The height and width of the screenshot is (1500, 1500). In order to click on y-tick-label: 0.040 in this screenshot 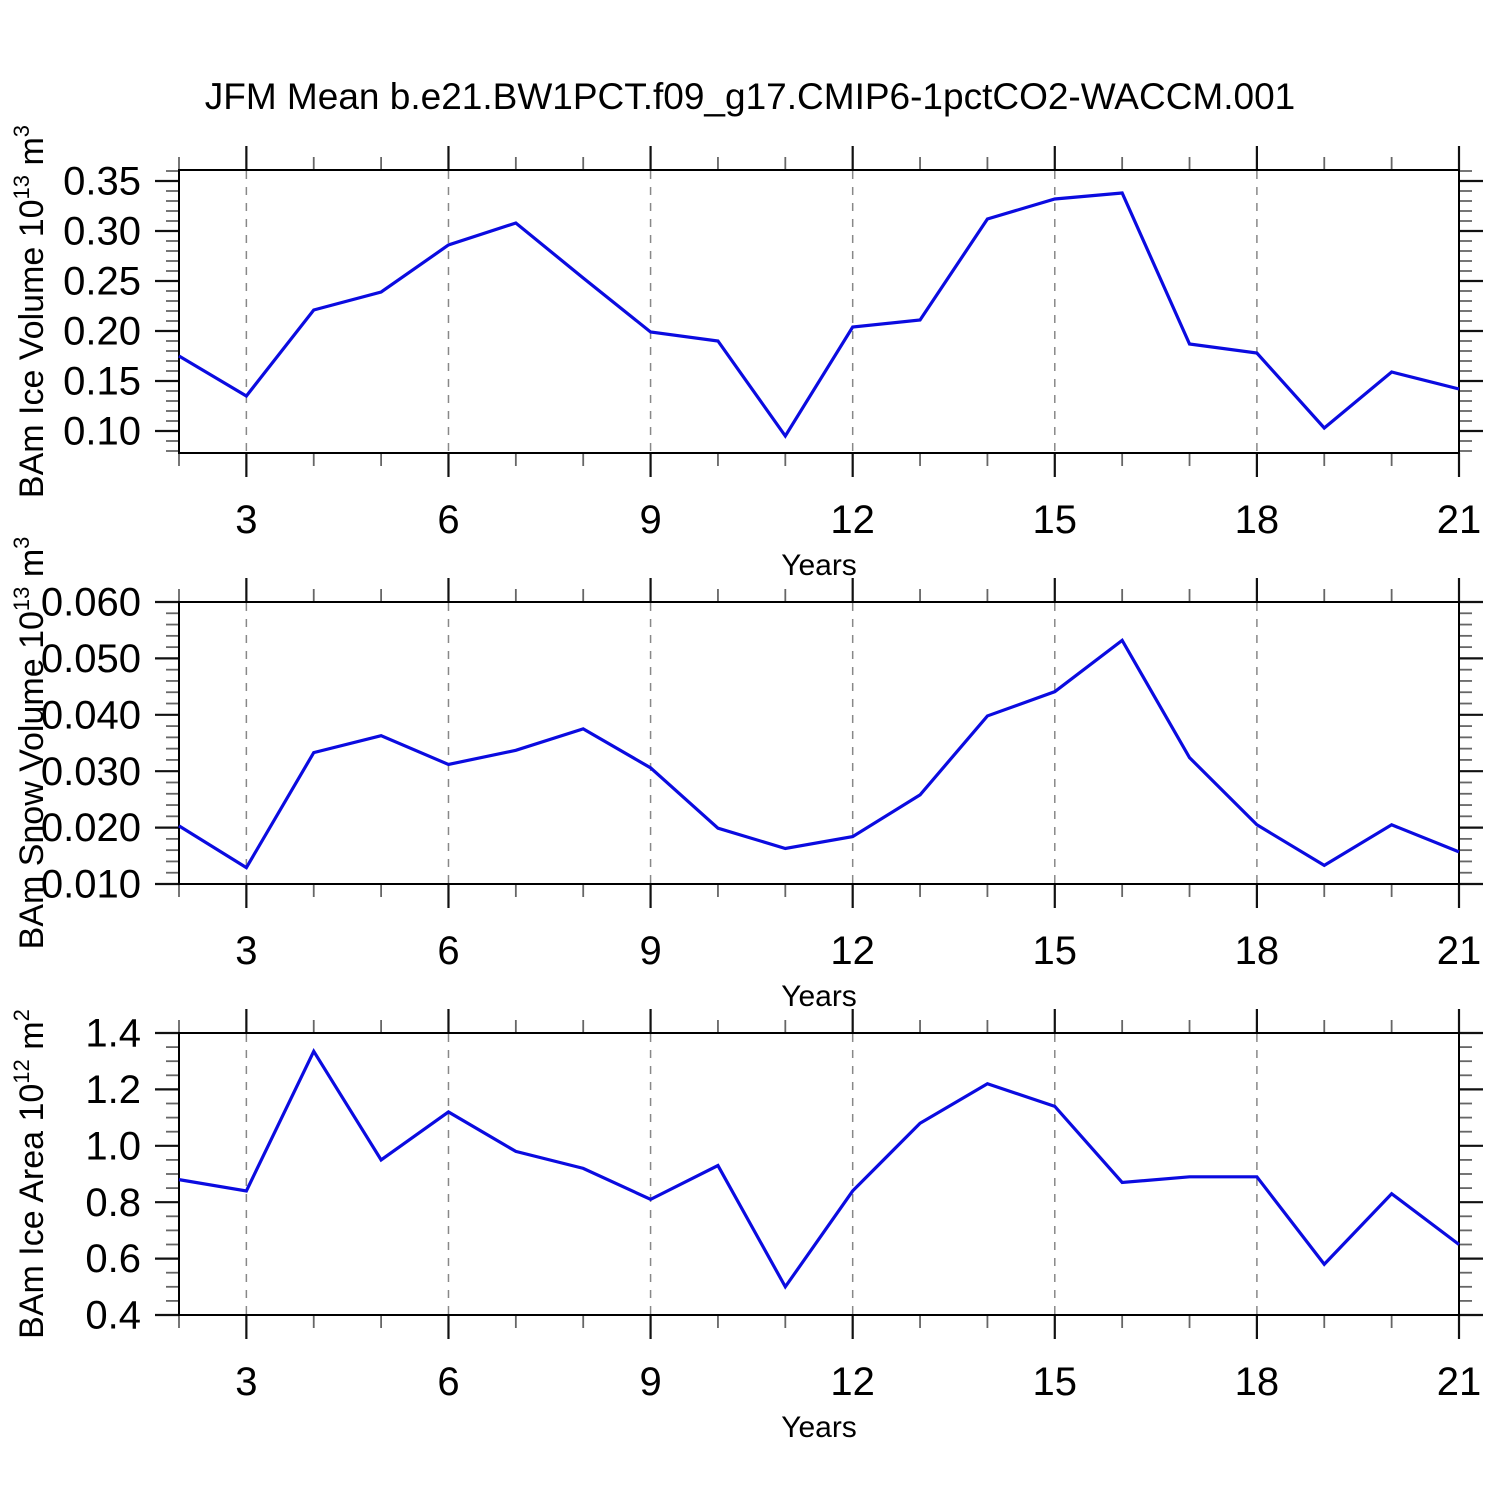, I will do `click(91, 715)`.